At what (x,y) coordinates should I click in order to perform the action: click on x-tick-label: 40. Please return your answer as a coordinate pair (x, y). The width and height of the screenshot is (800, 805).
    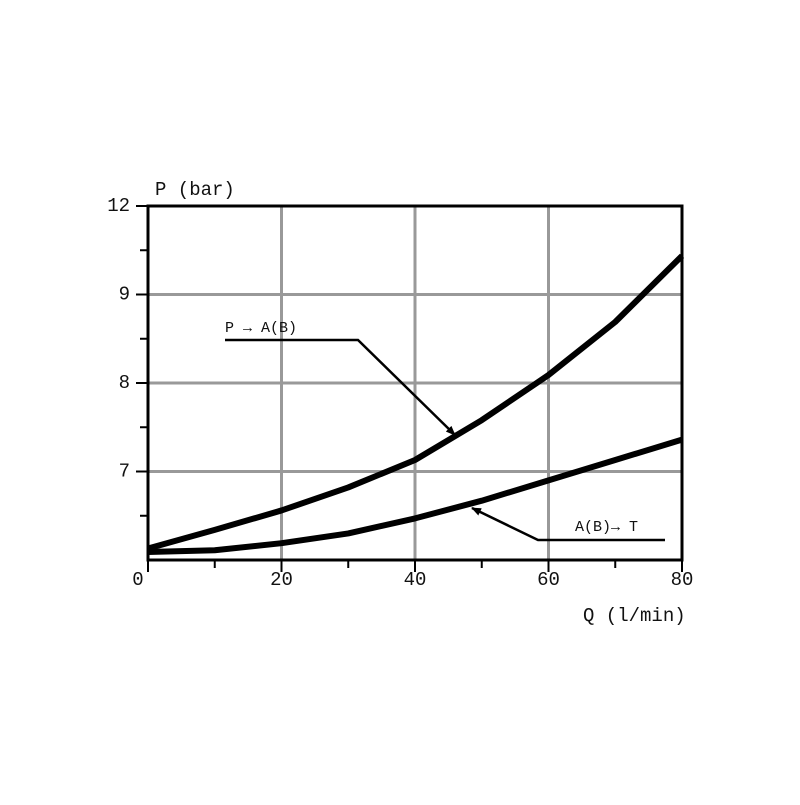
    Looking at the image, I should click on (415, 580).